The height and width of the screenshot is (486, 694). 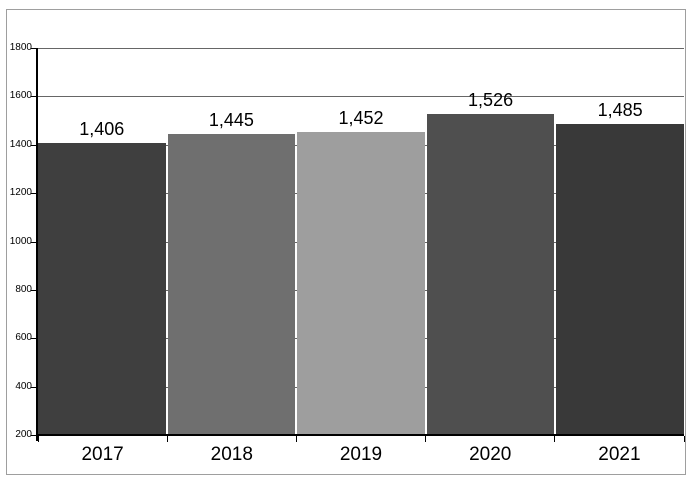 I want to click on bar-value-label-2021: 1,485, so click(x=620, y=110).